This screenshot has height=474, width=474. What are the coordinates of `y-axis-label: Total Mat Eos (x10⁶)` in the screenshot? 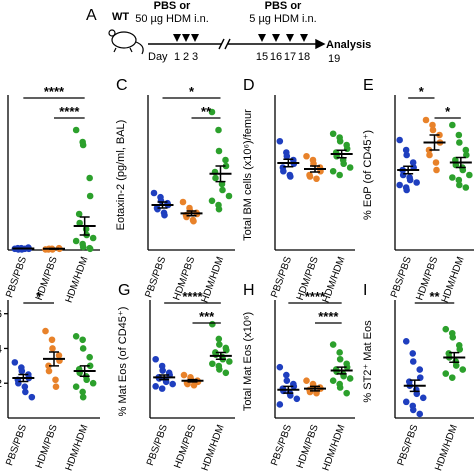 It's located at (248, 361).